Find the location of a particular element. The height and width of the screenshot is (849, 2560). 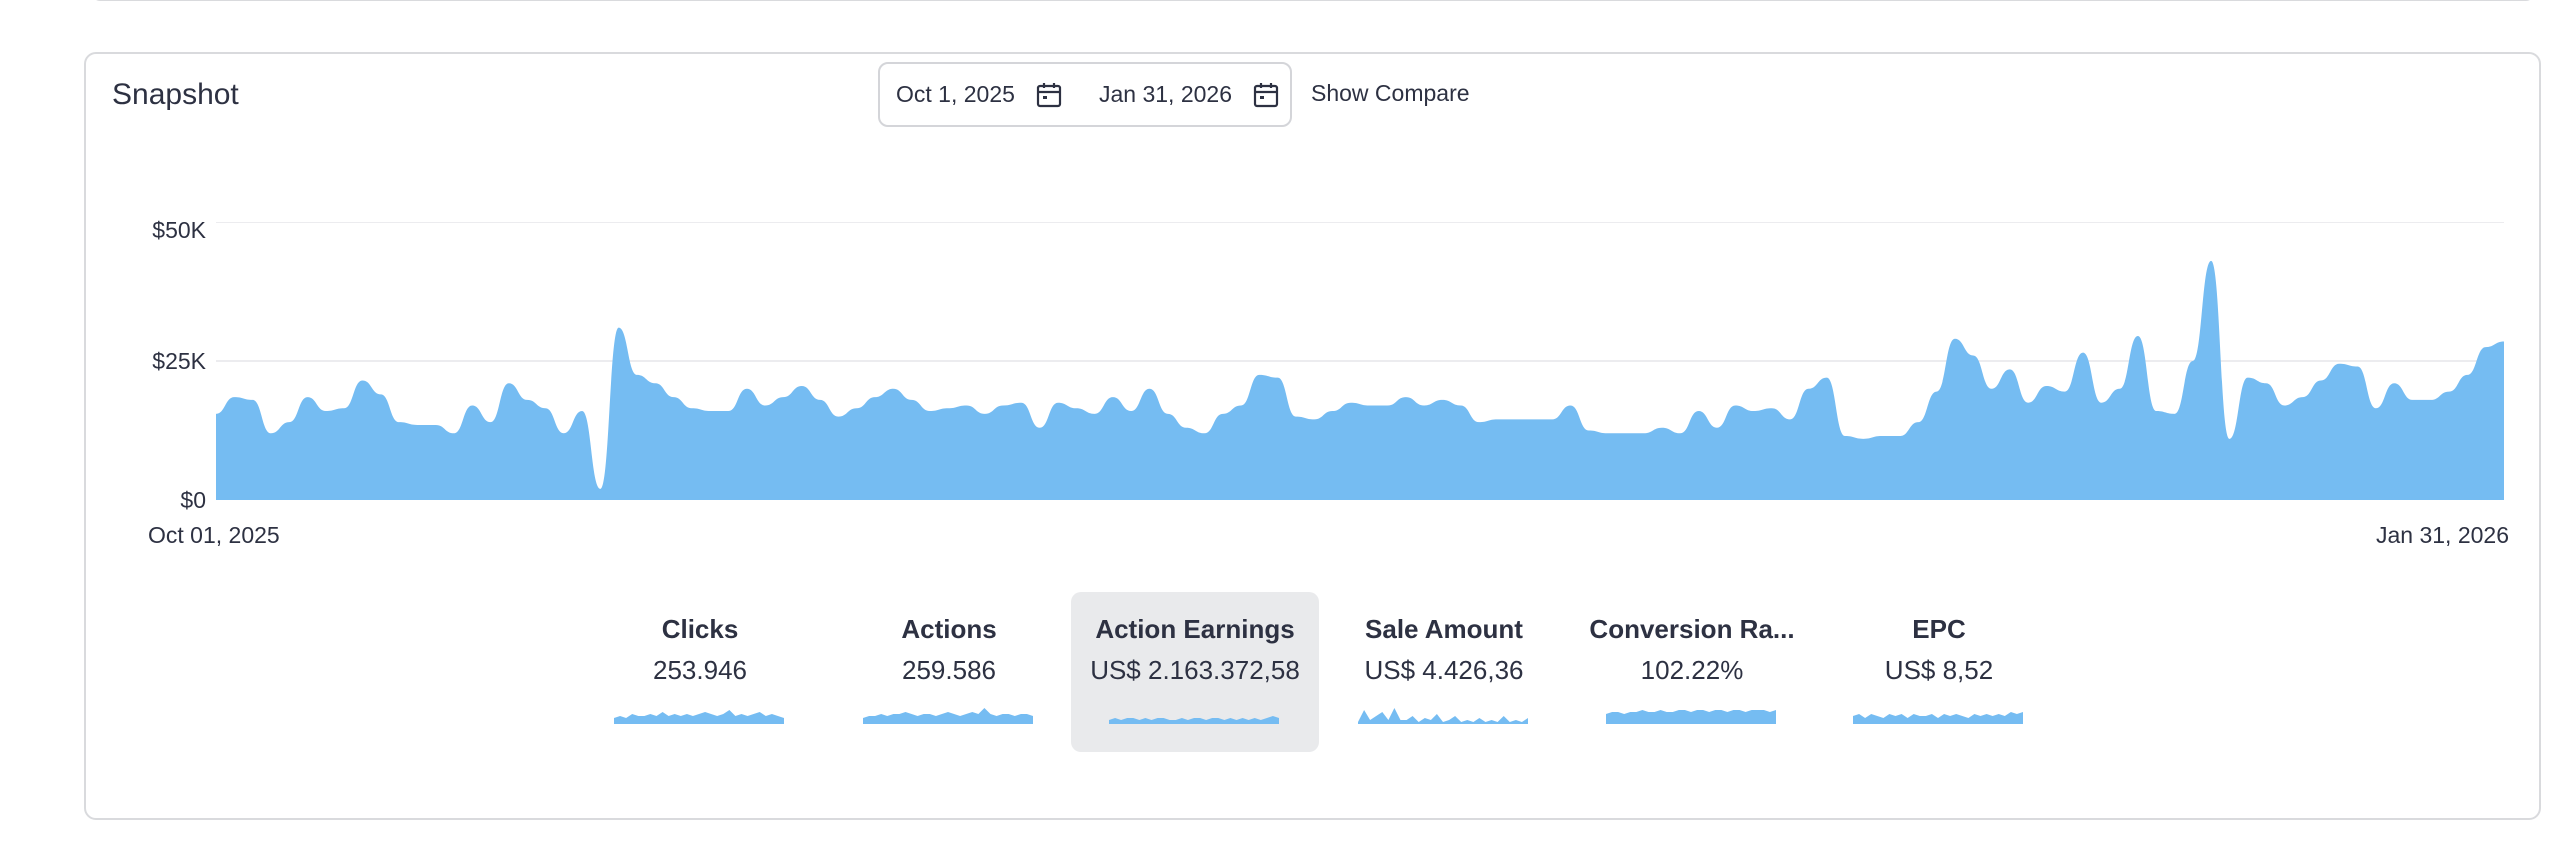

y-axis-tick-label: $25K is located at coordinates (179, 361).